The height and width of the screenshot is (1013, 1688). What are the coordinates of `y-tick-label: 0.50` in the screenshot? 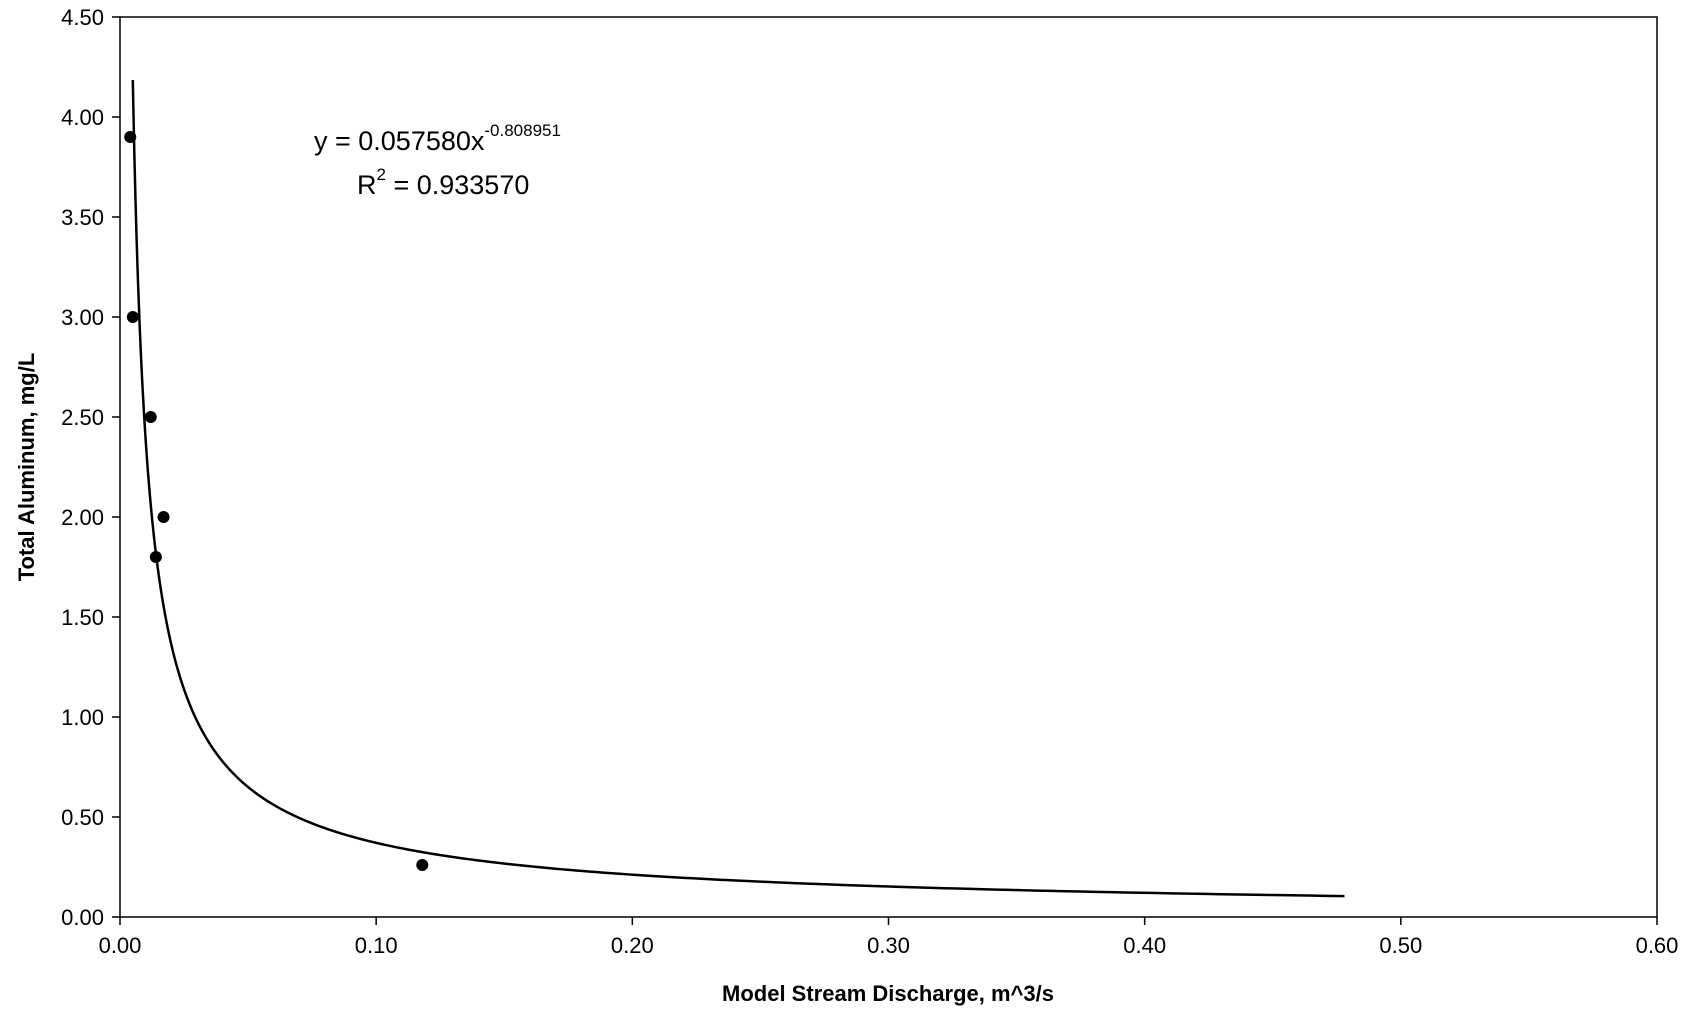 It's located at (82, 817).